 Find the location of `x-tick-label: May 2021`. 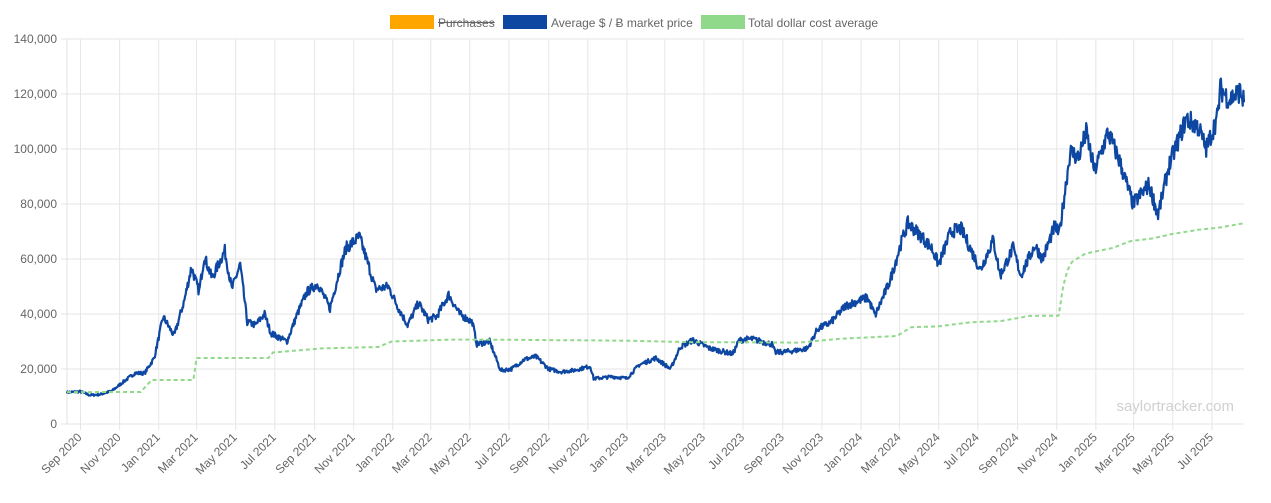

x-tick-label: May 2021 is located at coordinates (216, 453).